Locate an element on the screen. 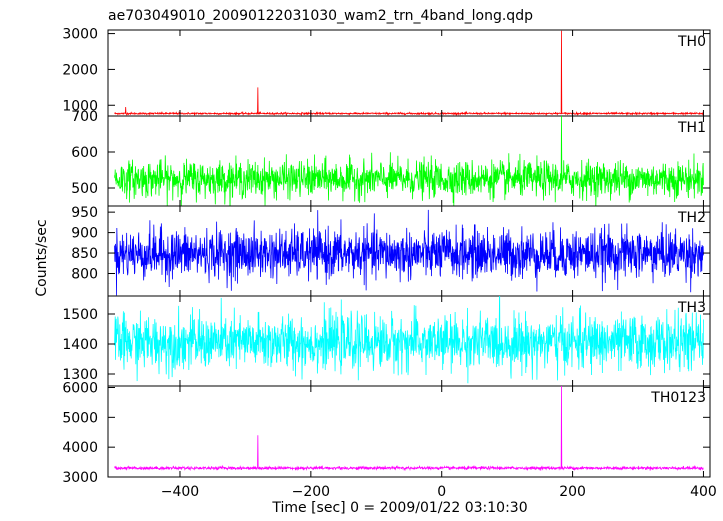  y-tick-label: 1400 is located at coordinates (80, 345).